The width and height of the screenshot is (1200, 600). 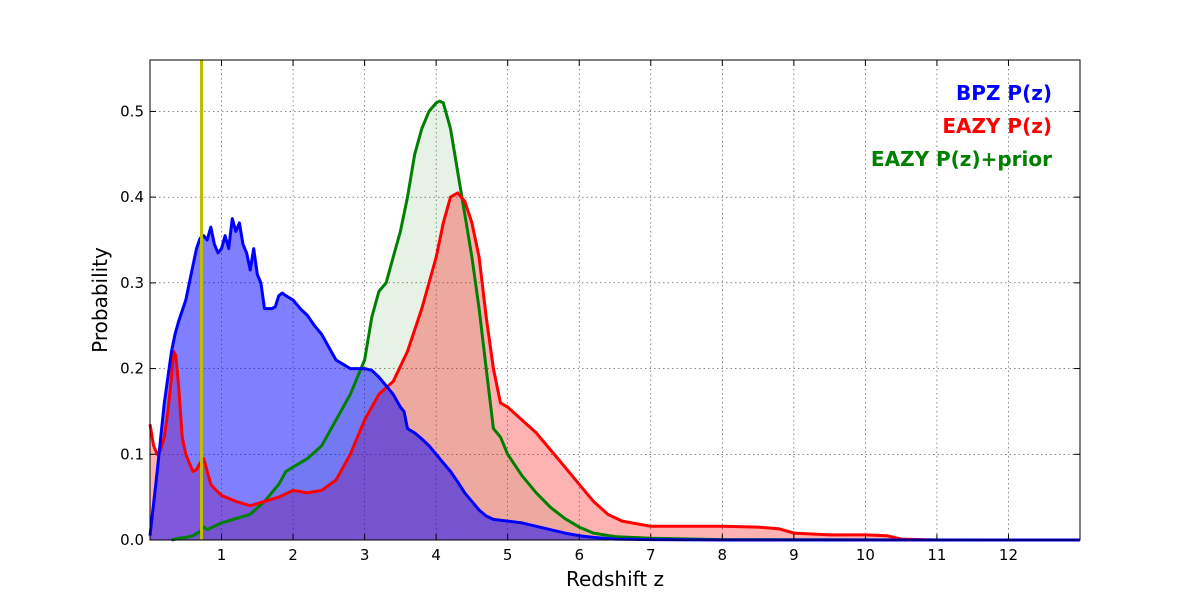 I want to click on y-tick-label: 0.4, so click(x=132, y=197).